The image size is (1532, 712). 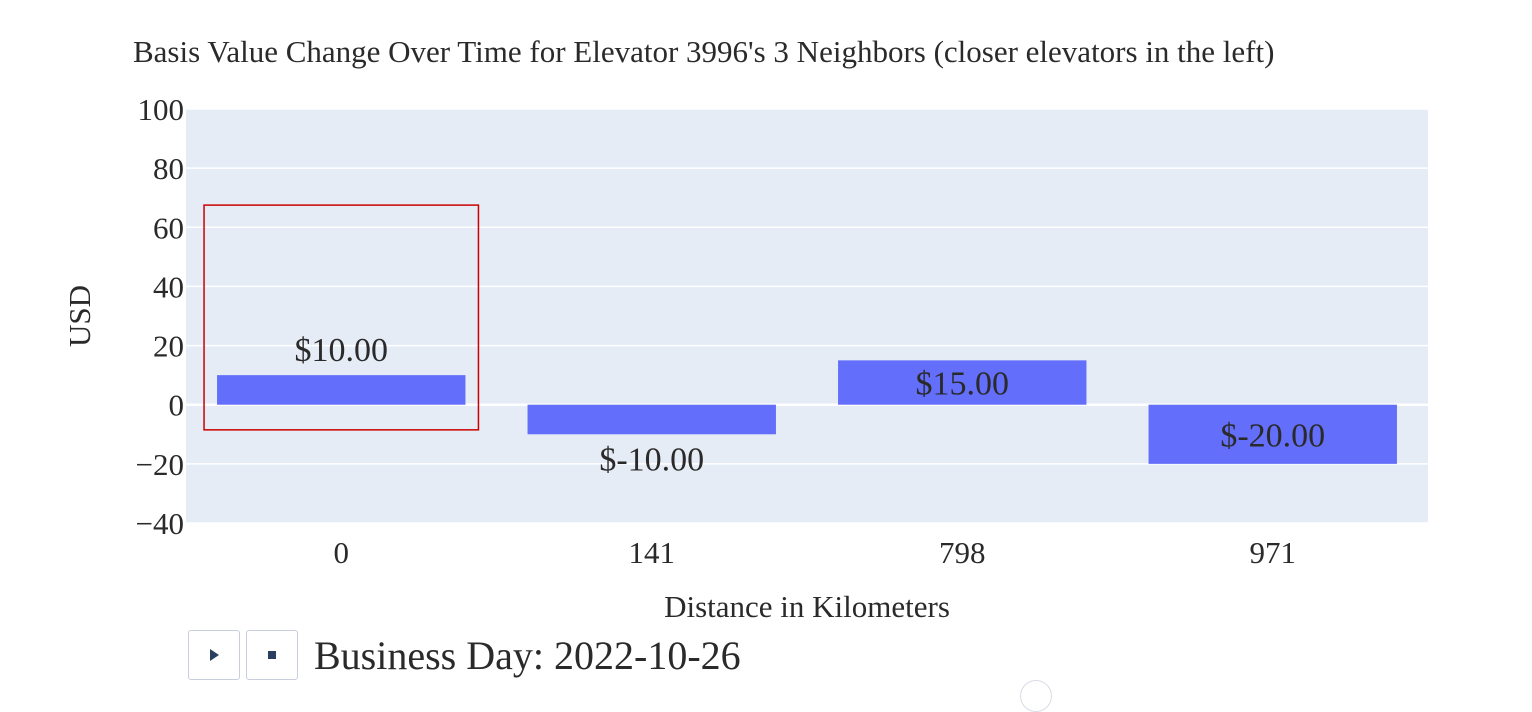 I want to click on slider-current-value: Business Day: 2022-10-26, so click(x=527, y=655).